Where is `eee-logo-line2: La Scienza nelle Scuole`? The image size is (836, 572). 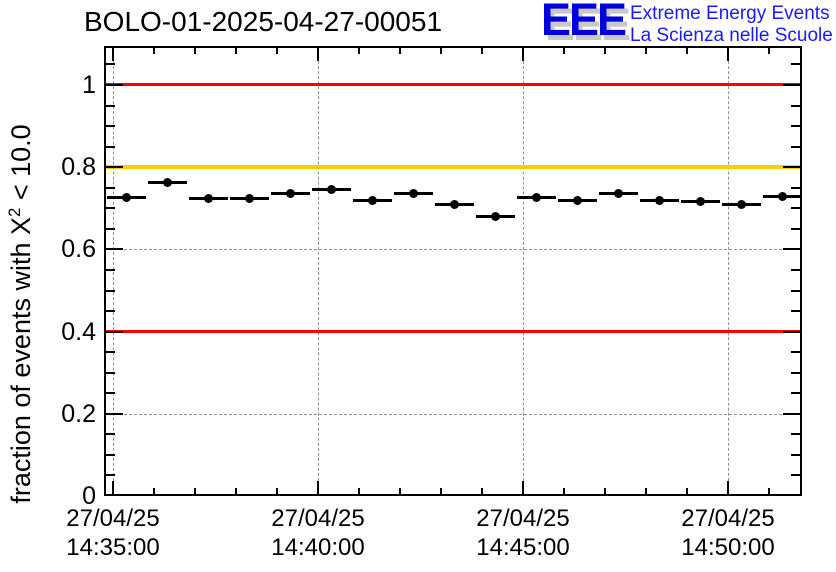 eee-logo-line2: La Scienza nelle Scuole is located at coordinates (731, 35).